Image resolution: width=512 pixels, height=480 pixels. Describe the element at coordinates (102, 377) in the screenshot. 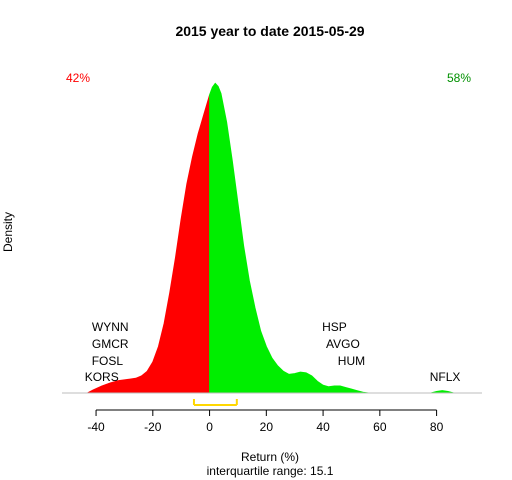

I see `stock-label: KORS` at that location.